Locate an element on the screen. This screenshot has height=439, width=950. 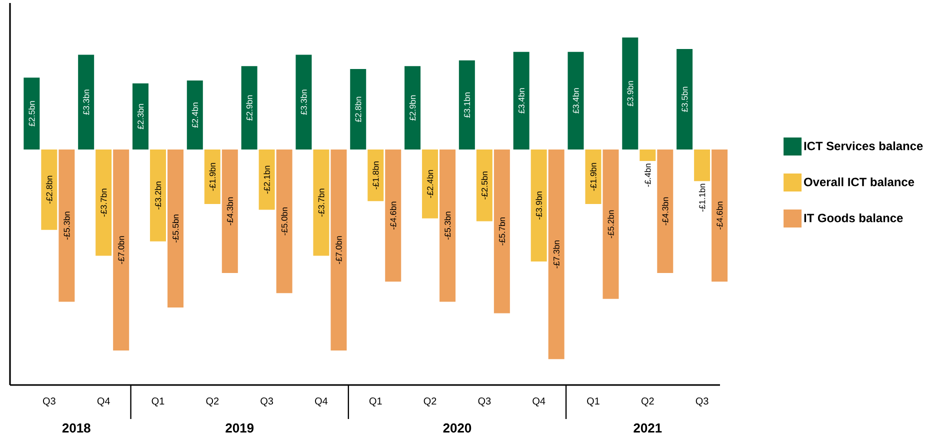
data-label: -£.4bn is located at coordinates (647, 175).